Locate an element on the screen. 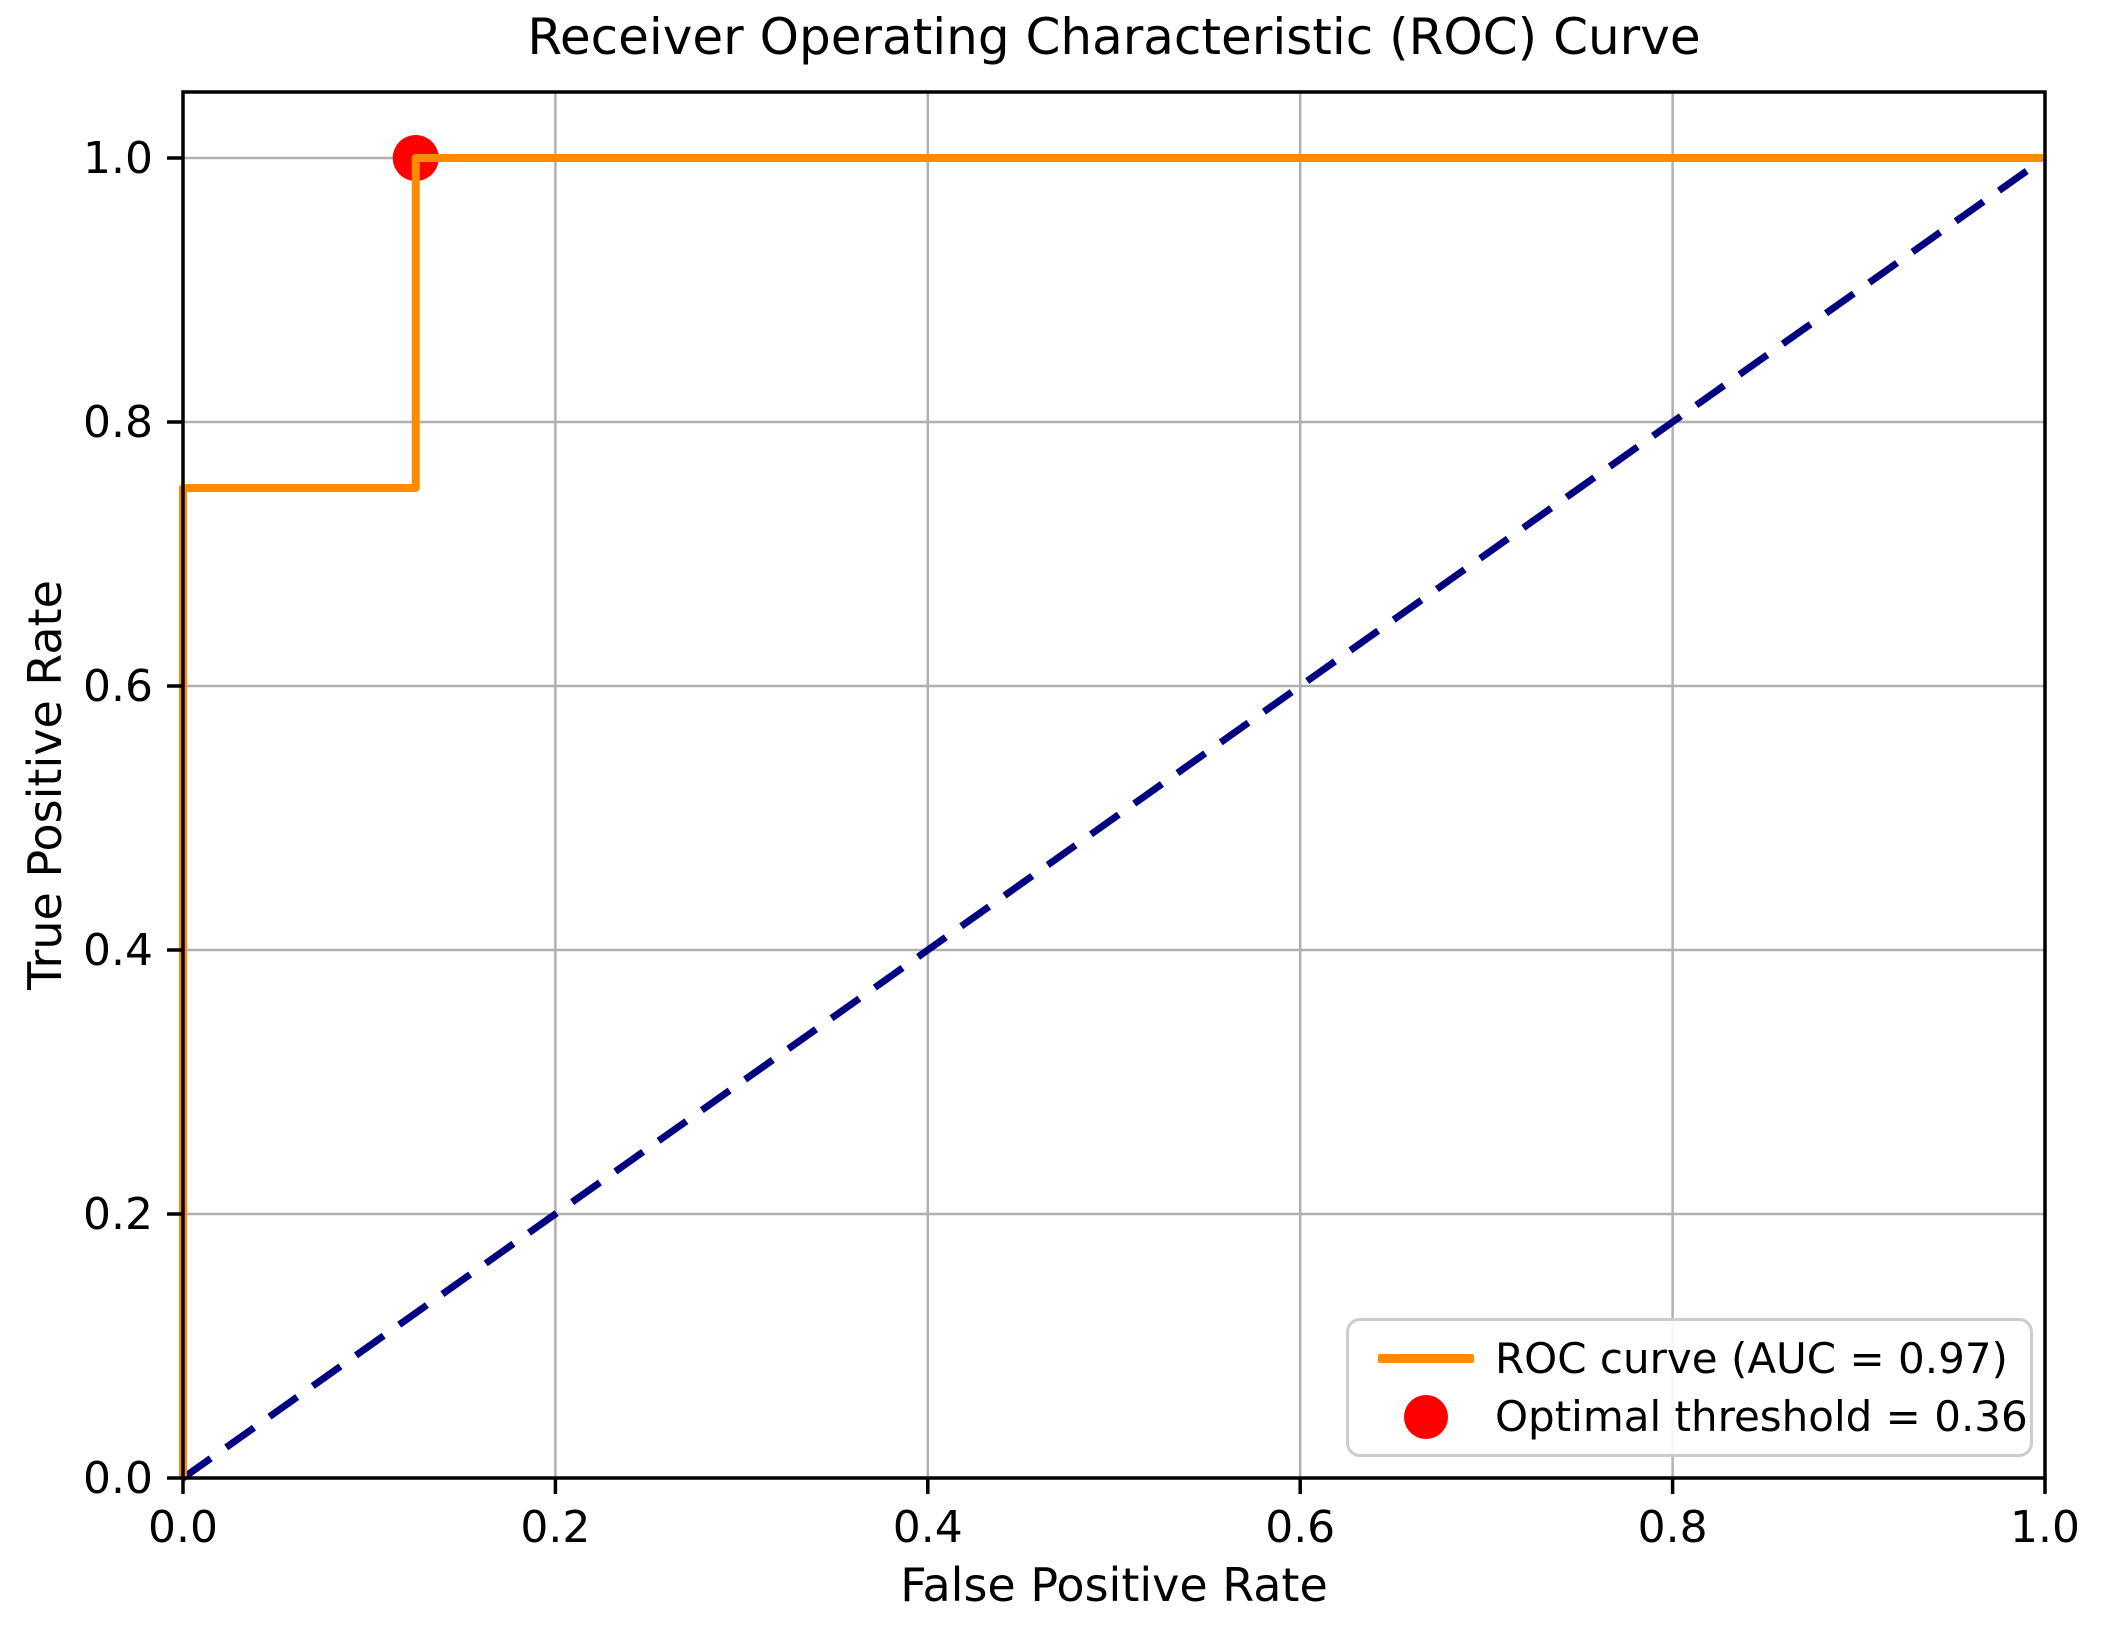  roc-curve-line-swatch is located at coordinates (1426, 1358).